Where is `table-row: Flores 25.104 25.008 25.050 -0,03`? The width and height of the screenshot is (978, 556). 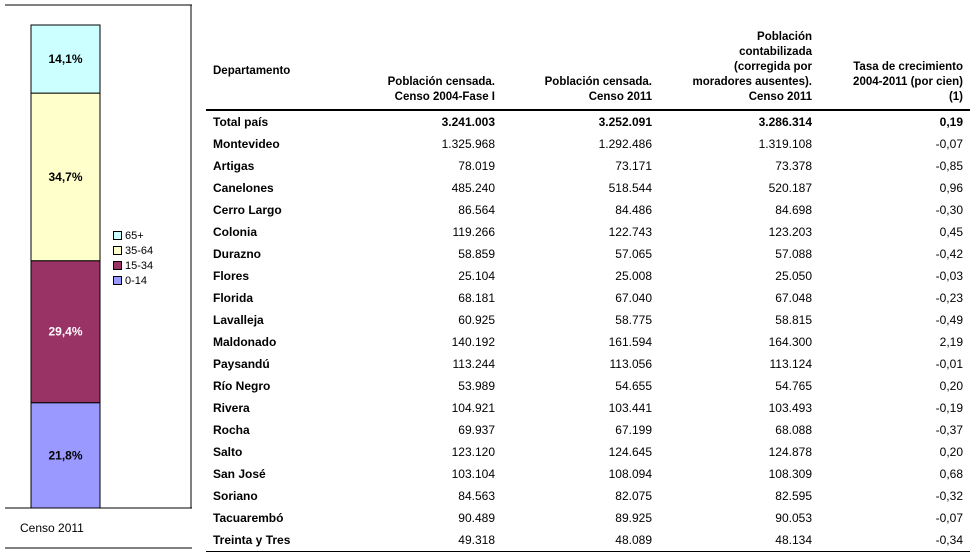 table-row: Flores 25.104 25.008 25.050 -0,03 is located at coordinates (588, 276).